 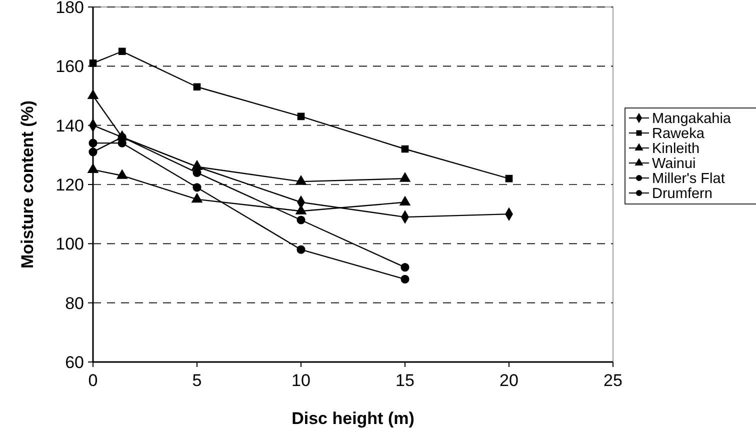 What do you see at coordinates (509, 380) in the screenshot?
I see `x-tick-label: 20` at bounding box center [509, 380].